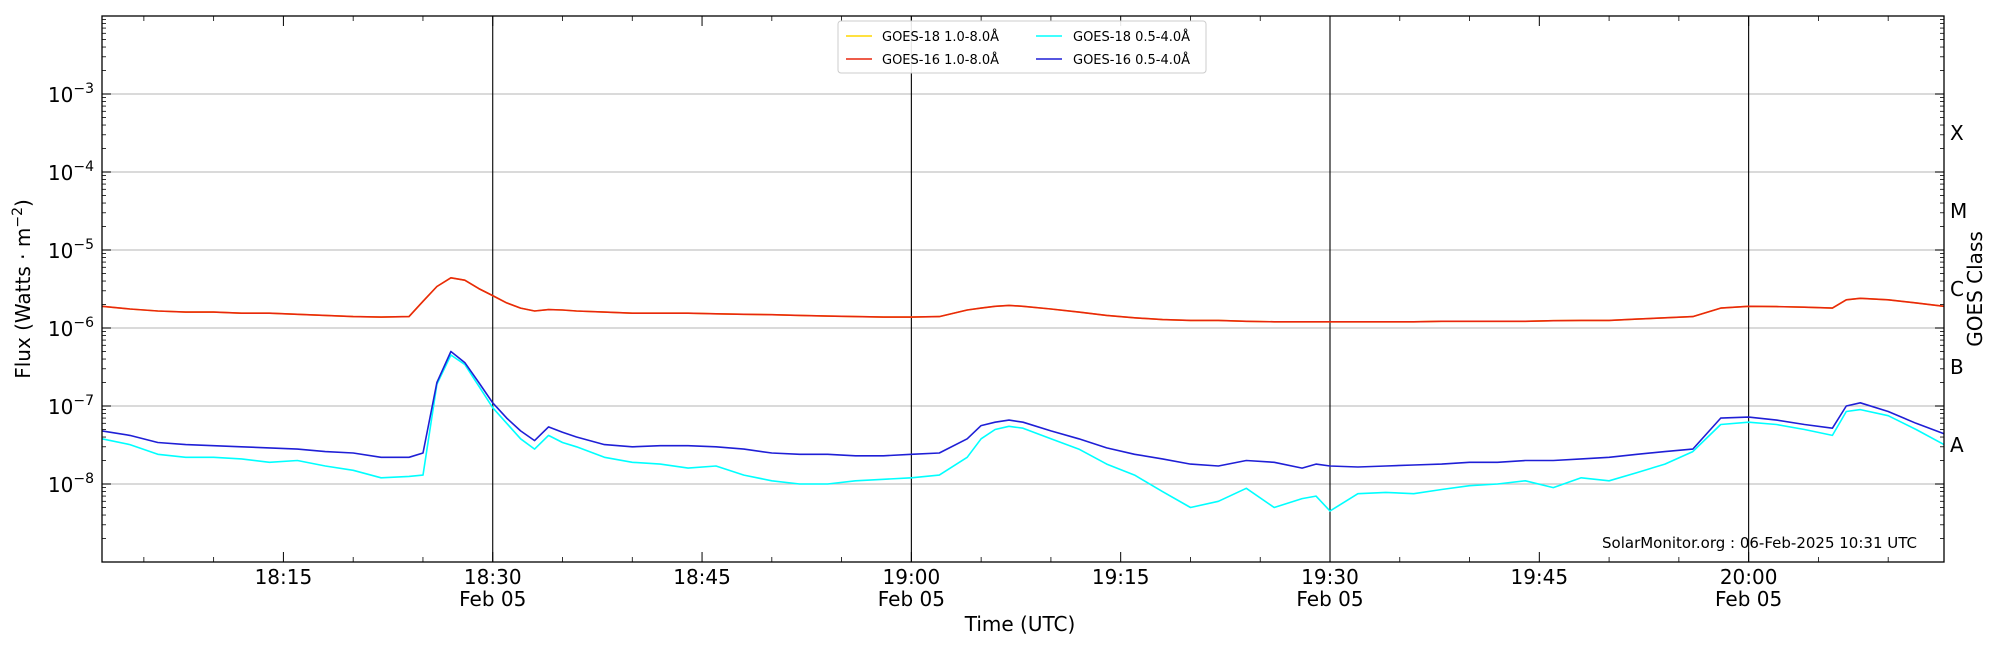  I want to click on y-tick-label: 10⁻⁵, so click(71, 250).